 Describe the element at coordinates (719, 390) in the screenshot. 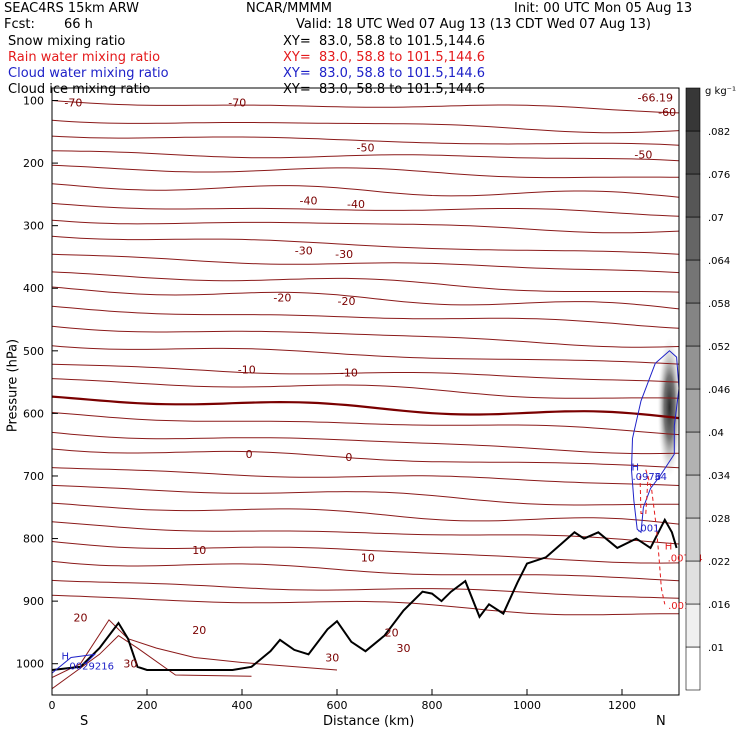

I see `colorbar-label: .046` at that location.